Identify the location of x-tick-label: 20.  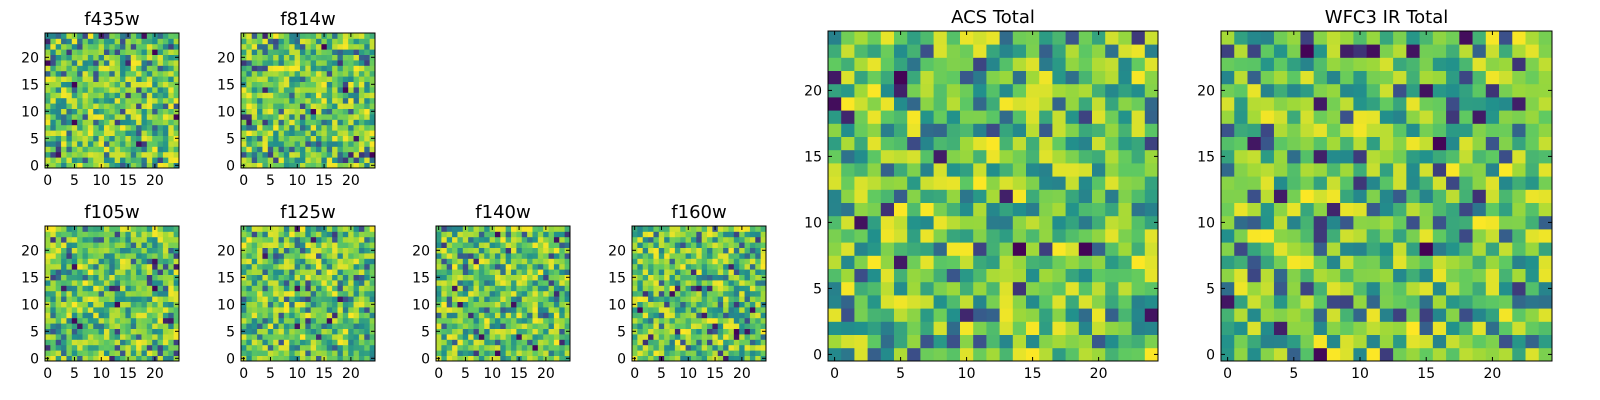
(155, 181).